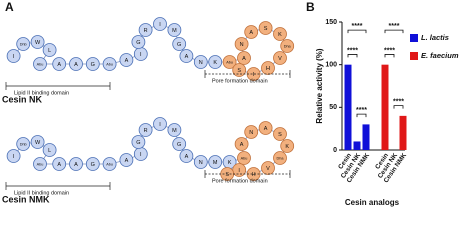 The height and width of the screenshot is (240, 474). Describe the element at coordinates (22, 99) in the screenshot. I see `construct-name: Cesin NK` at that location.